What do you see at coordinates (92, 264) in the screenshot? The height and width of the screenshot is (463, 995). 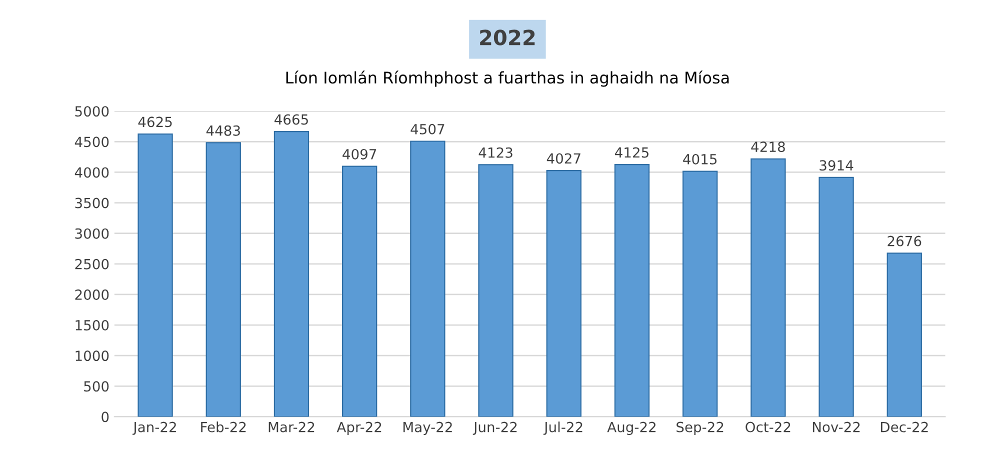 I see `y-tick-label: 2500` at bounding box center [92, 264].